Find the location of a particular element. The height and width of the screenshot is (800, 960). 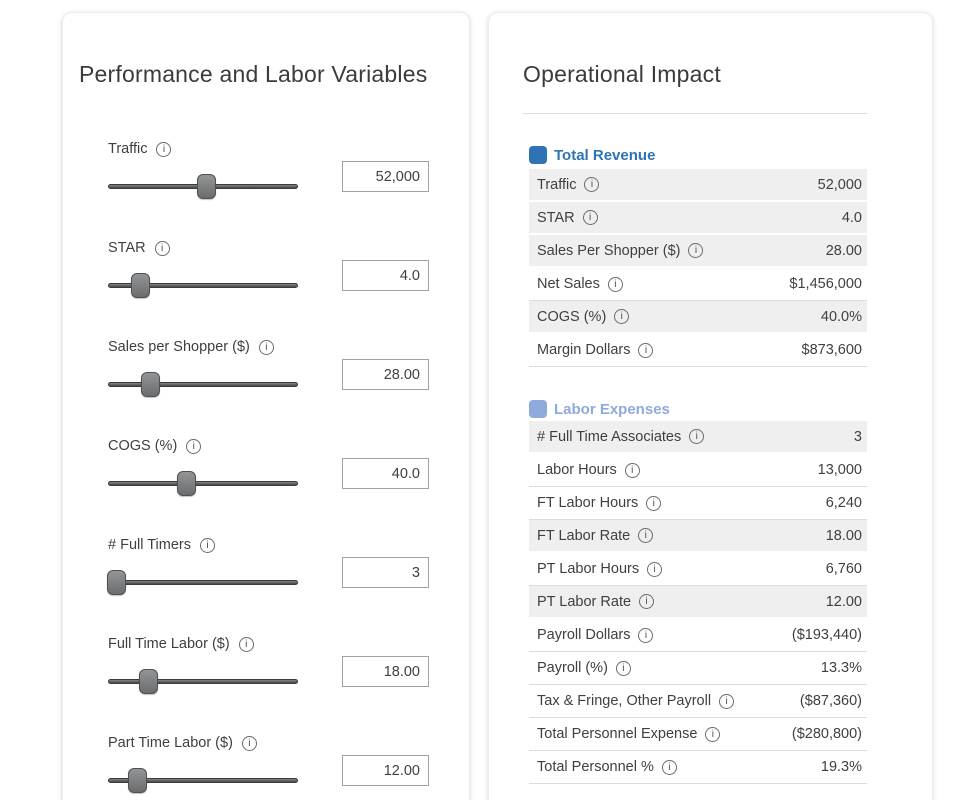

slider-value-input-sales-per-shopper is located at coordinates (385, 374).